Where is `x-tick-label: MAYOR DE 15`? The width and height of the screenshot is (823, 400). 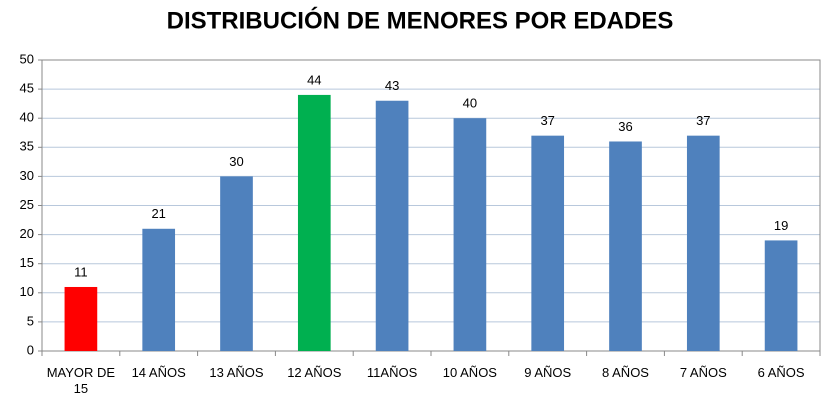 x-tick-label: MAYOR DE 15 is located at coordinates (81, 380).